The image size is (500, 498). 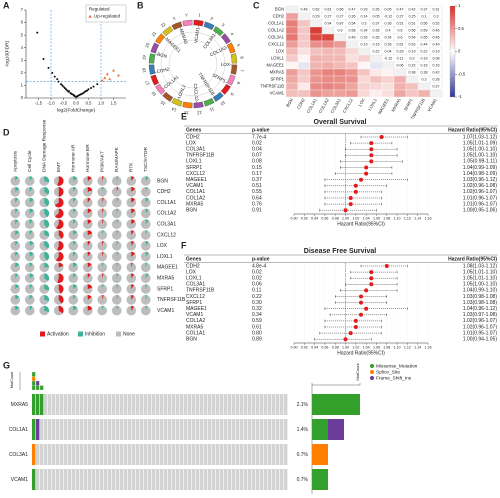 I want to click on chromosome-segment, so click(x=218, y=31).